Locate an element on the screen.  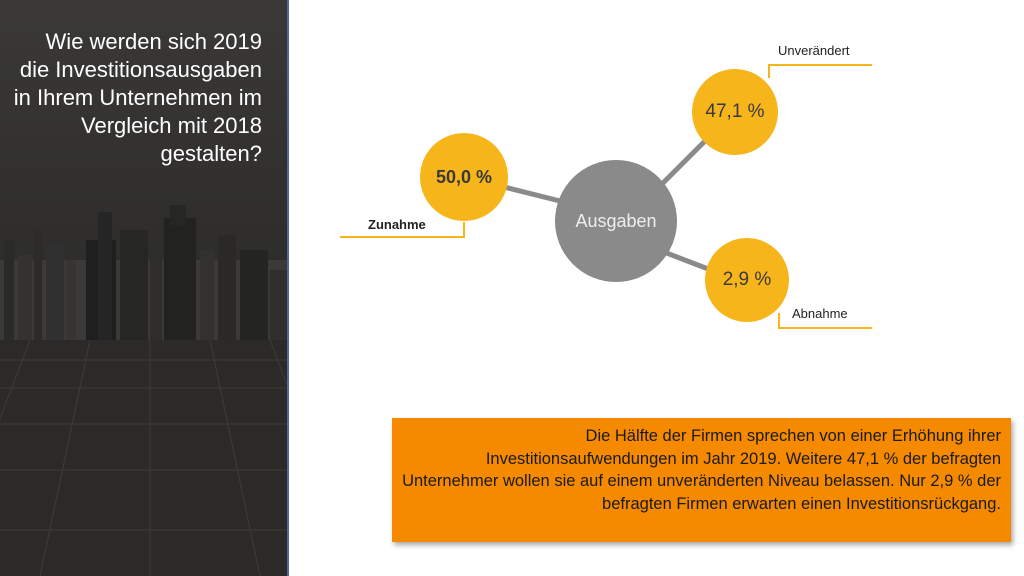
callout-zunahme is located at coordinates (402, 230).